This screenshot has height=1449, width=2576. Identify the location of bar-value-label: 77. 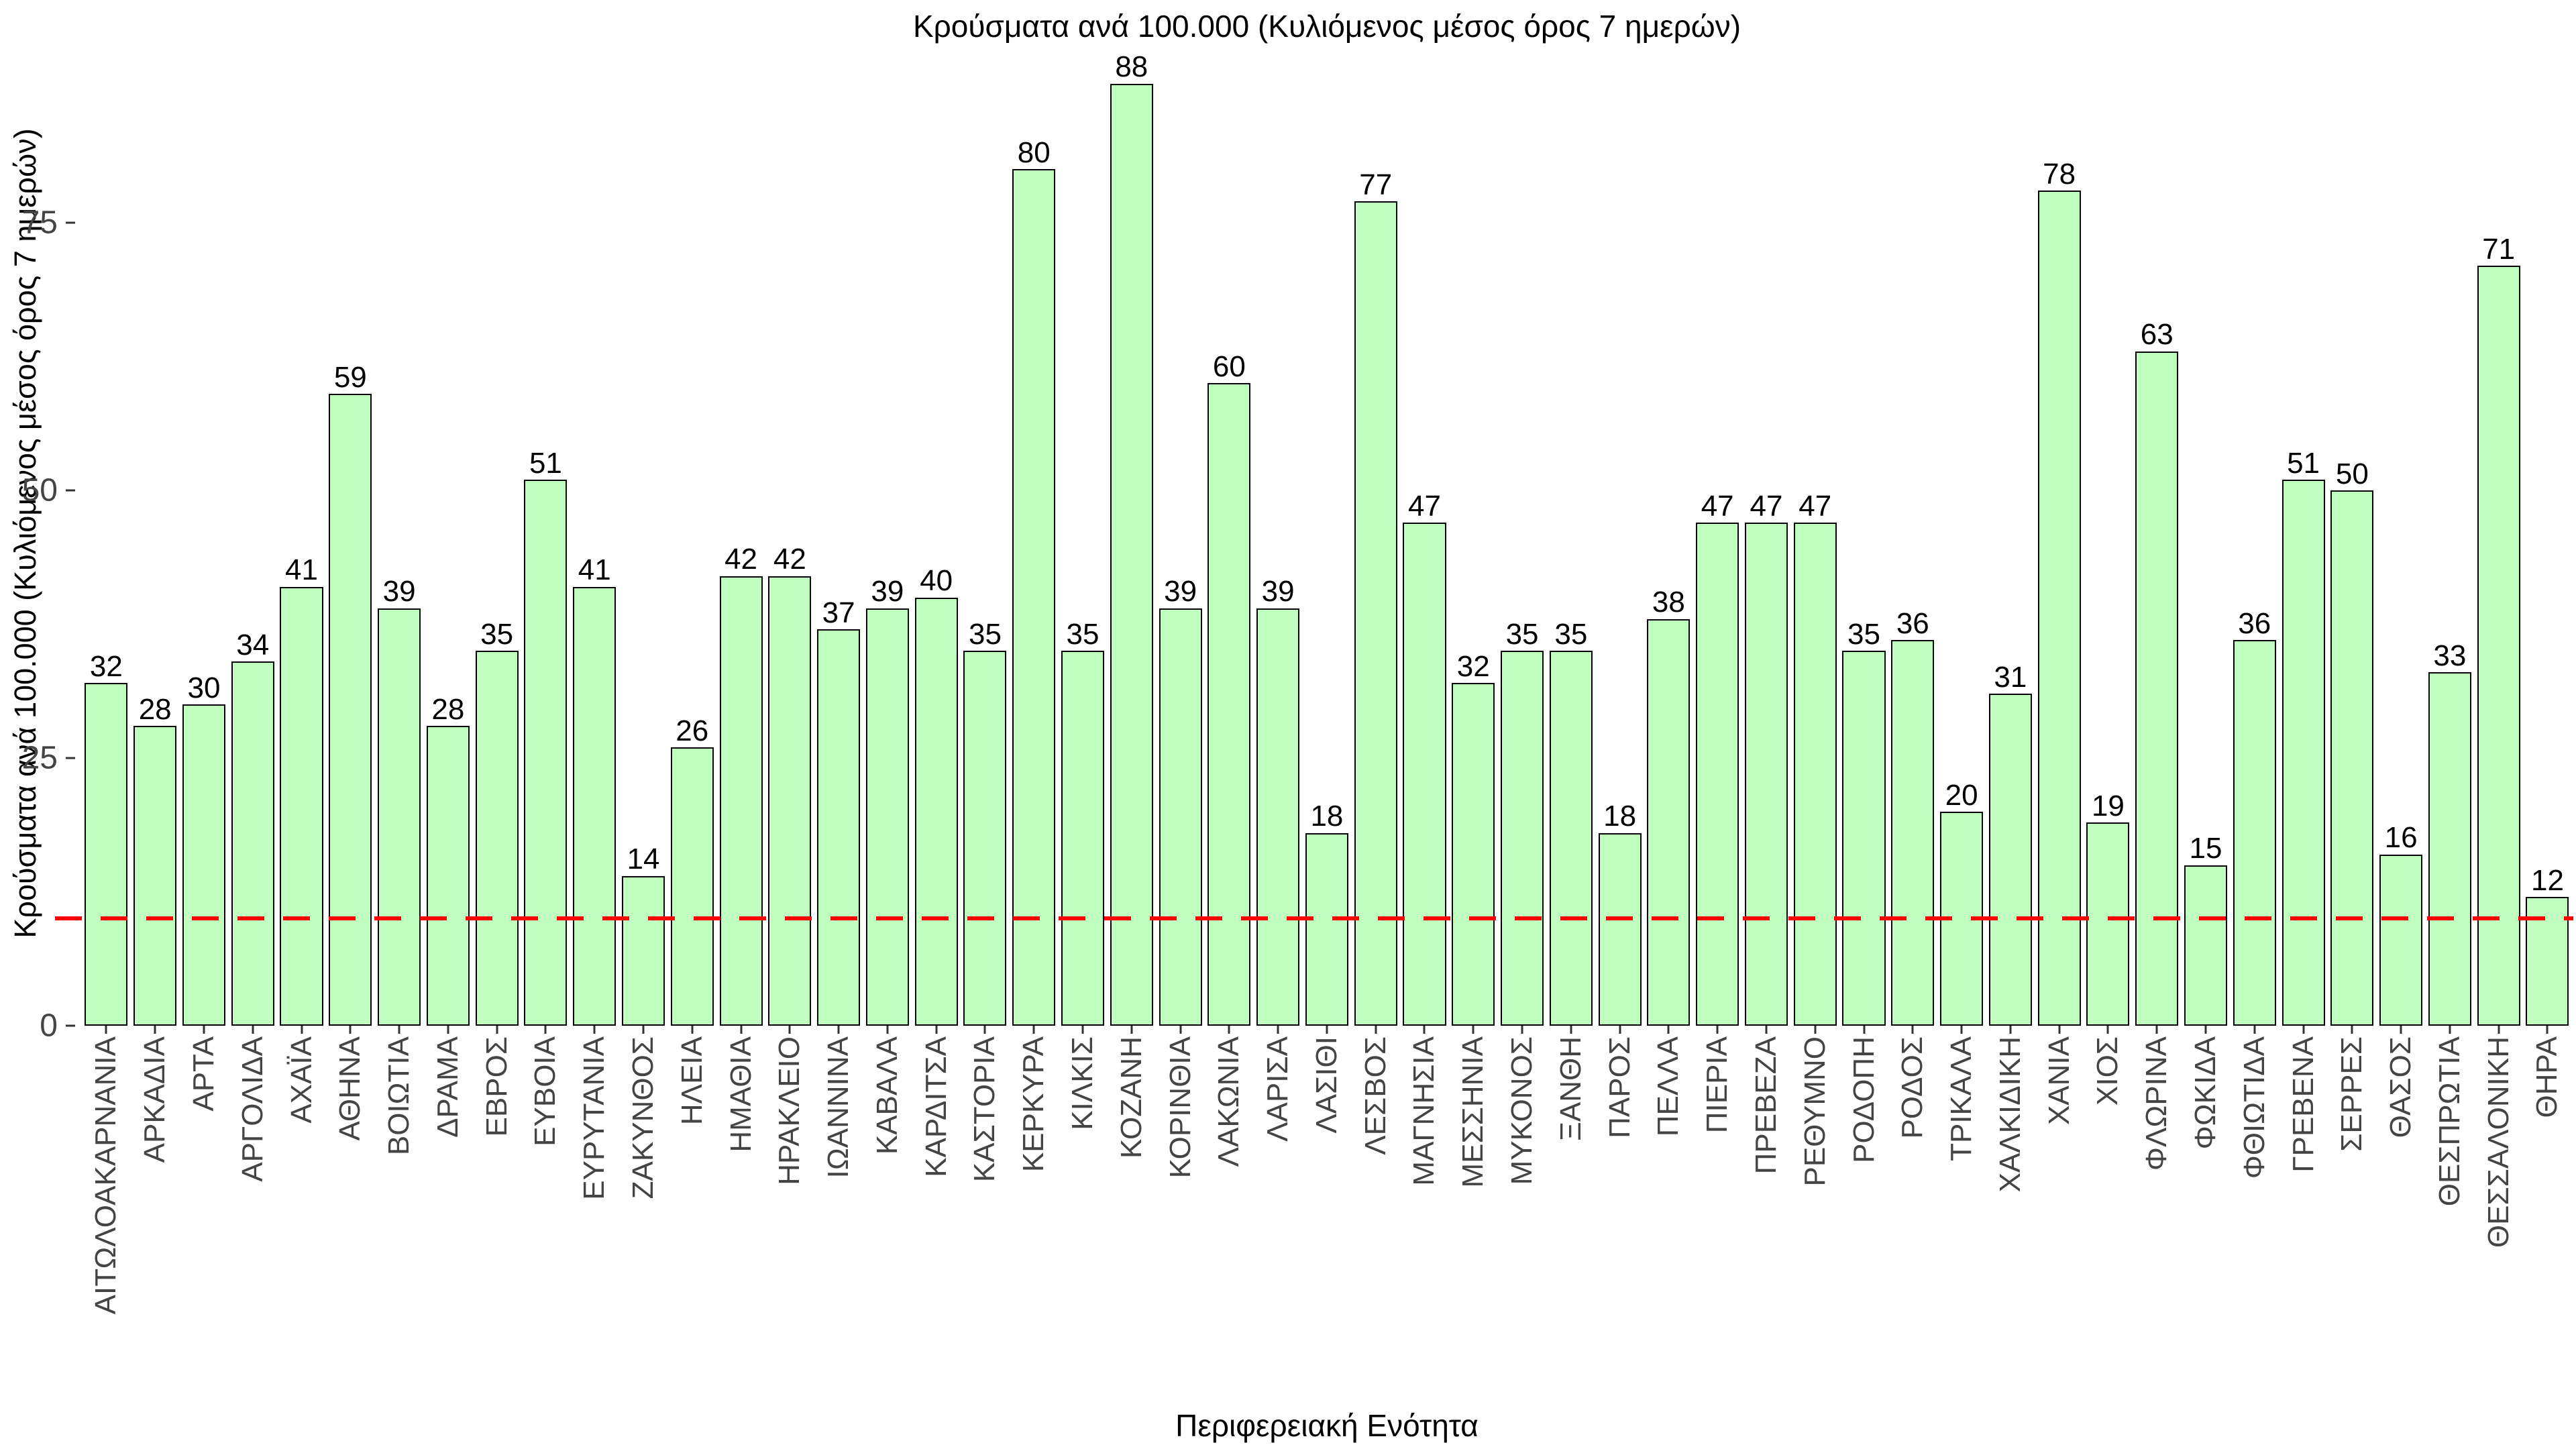
(1376, 184).